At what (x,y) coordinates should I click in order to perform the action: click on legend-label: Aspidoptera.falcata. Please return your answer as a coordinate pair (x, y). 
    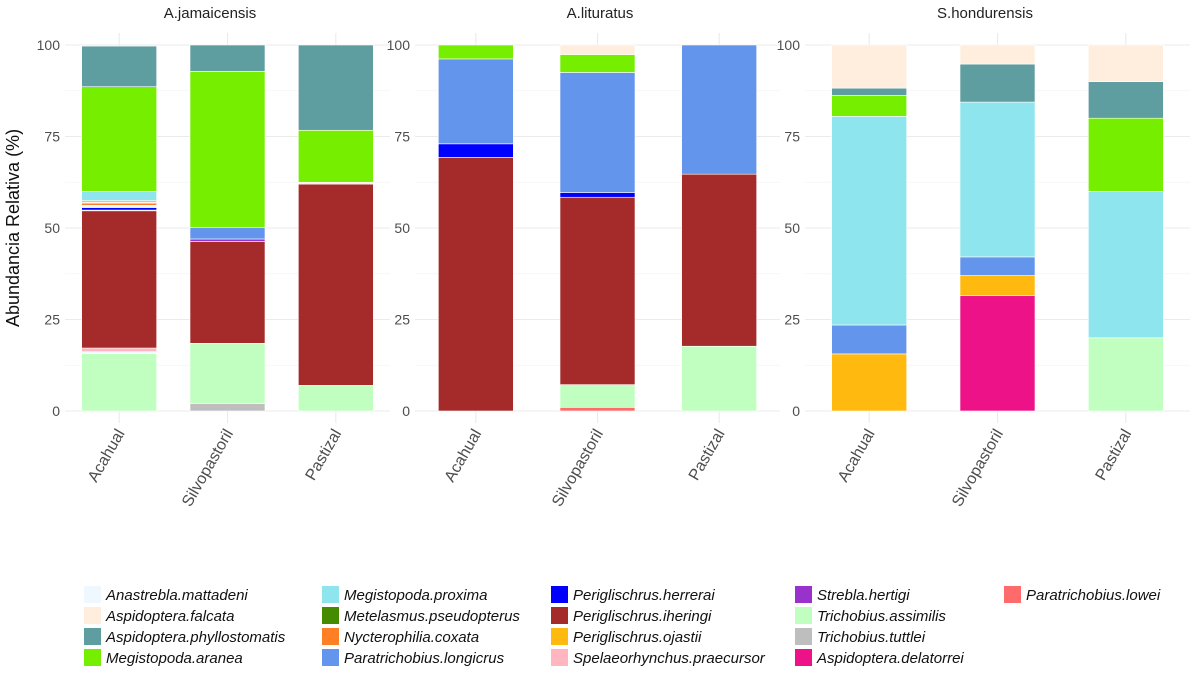
    Looking at the image, I should click on (169, 616).